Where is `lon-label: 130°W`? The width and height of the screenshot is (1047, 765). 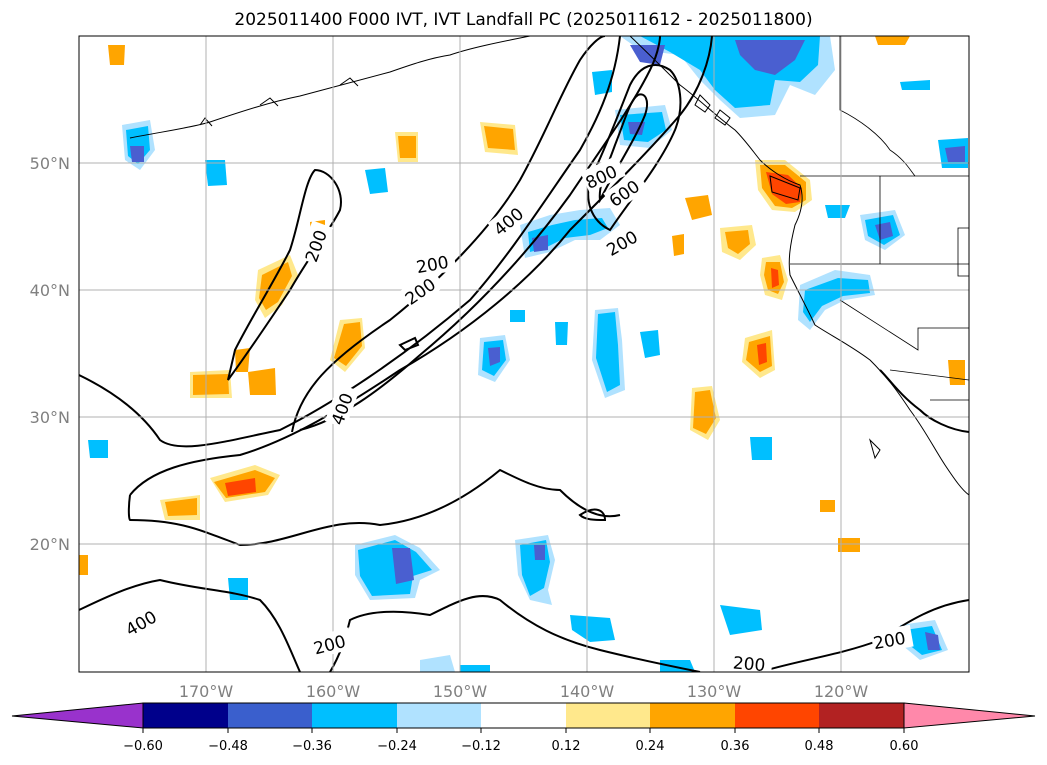 lon-label: 130°W is located at coordinates (714, 691).